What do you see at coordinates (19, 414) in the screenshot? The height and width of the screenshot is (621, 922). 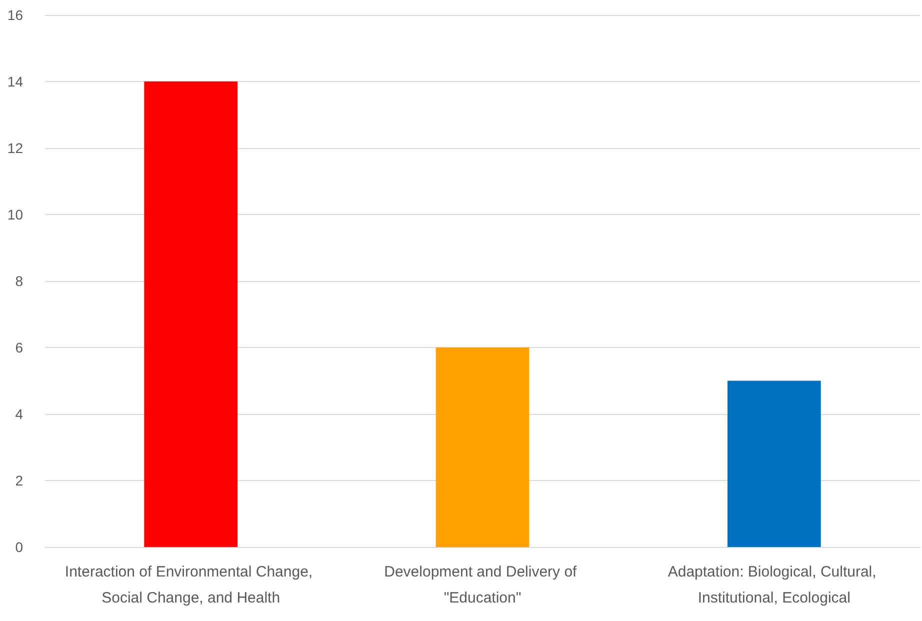 I see `y-tick-label: 4` at bounding box center [19, 414].